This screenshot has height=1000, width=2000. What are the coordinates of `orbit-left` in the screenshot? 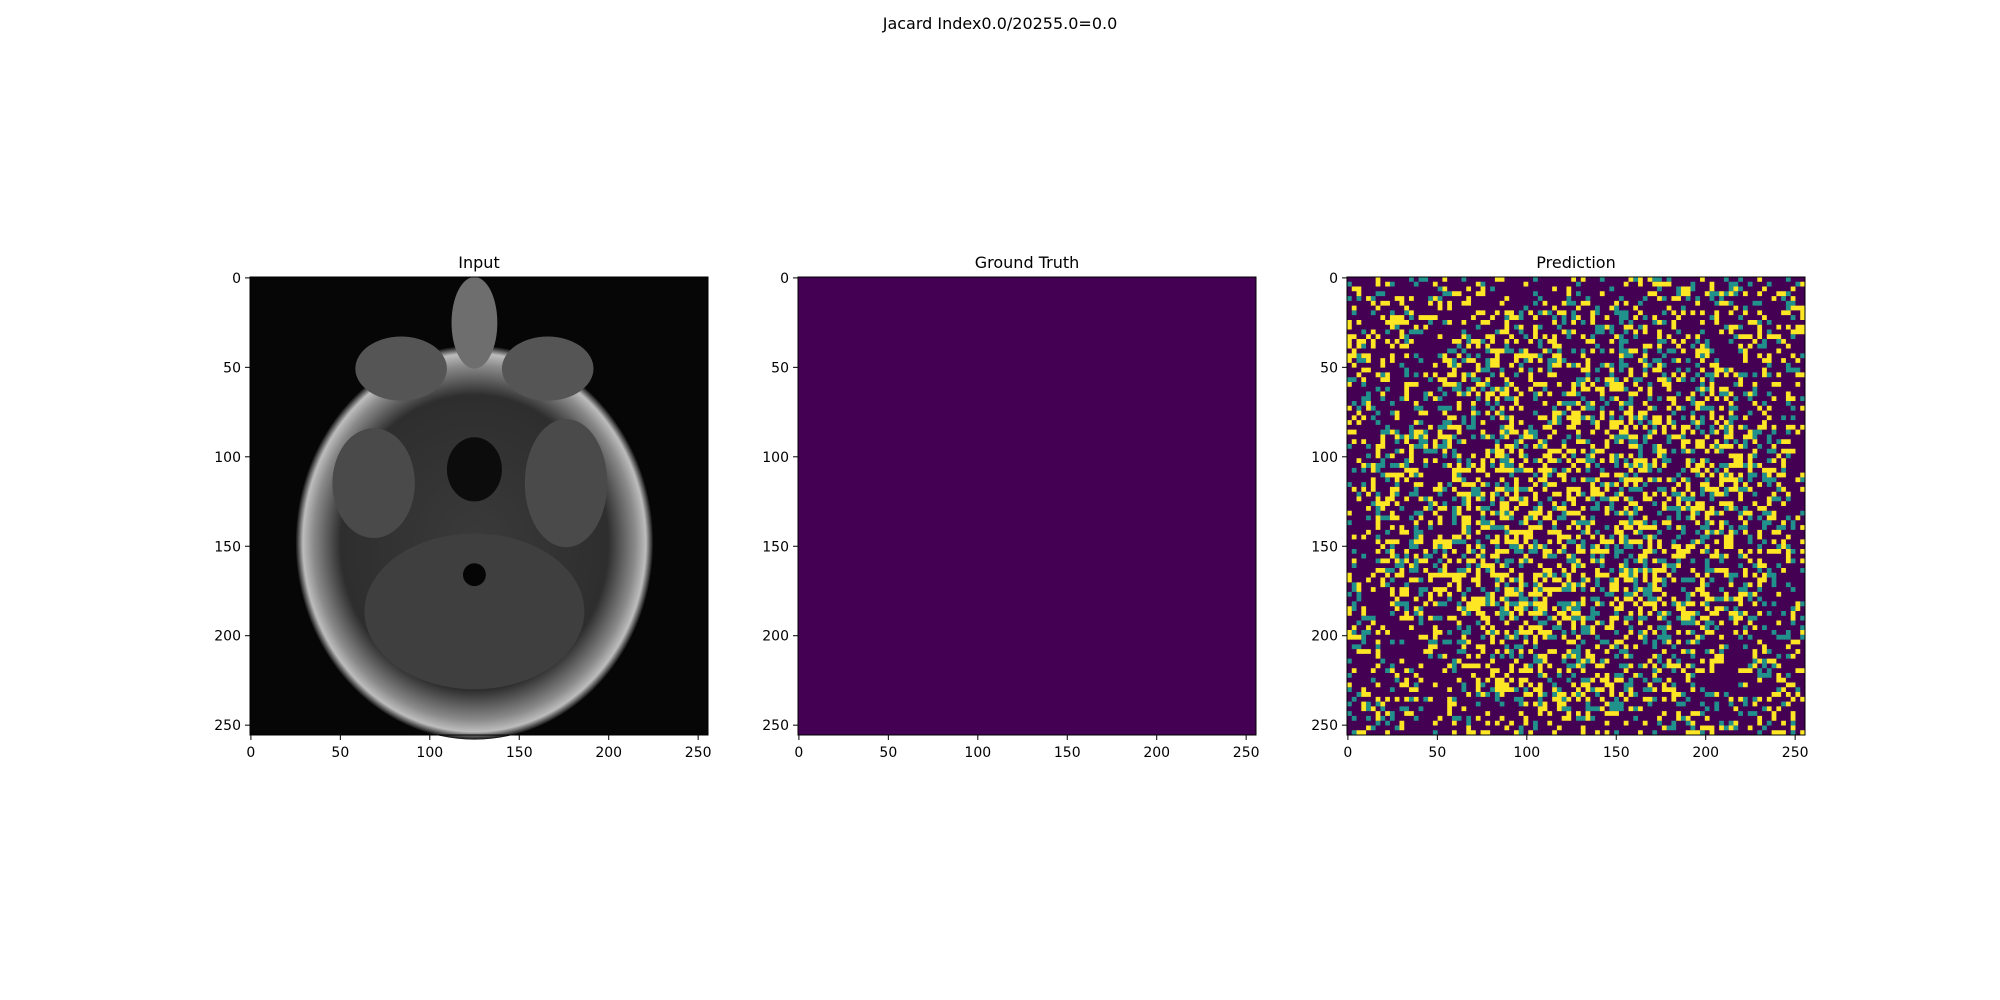 It's located at (401, 368).